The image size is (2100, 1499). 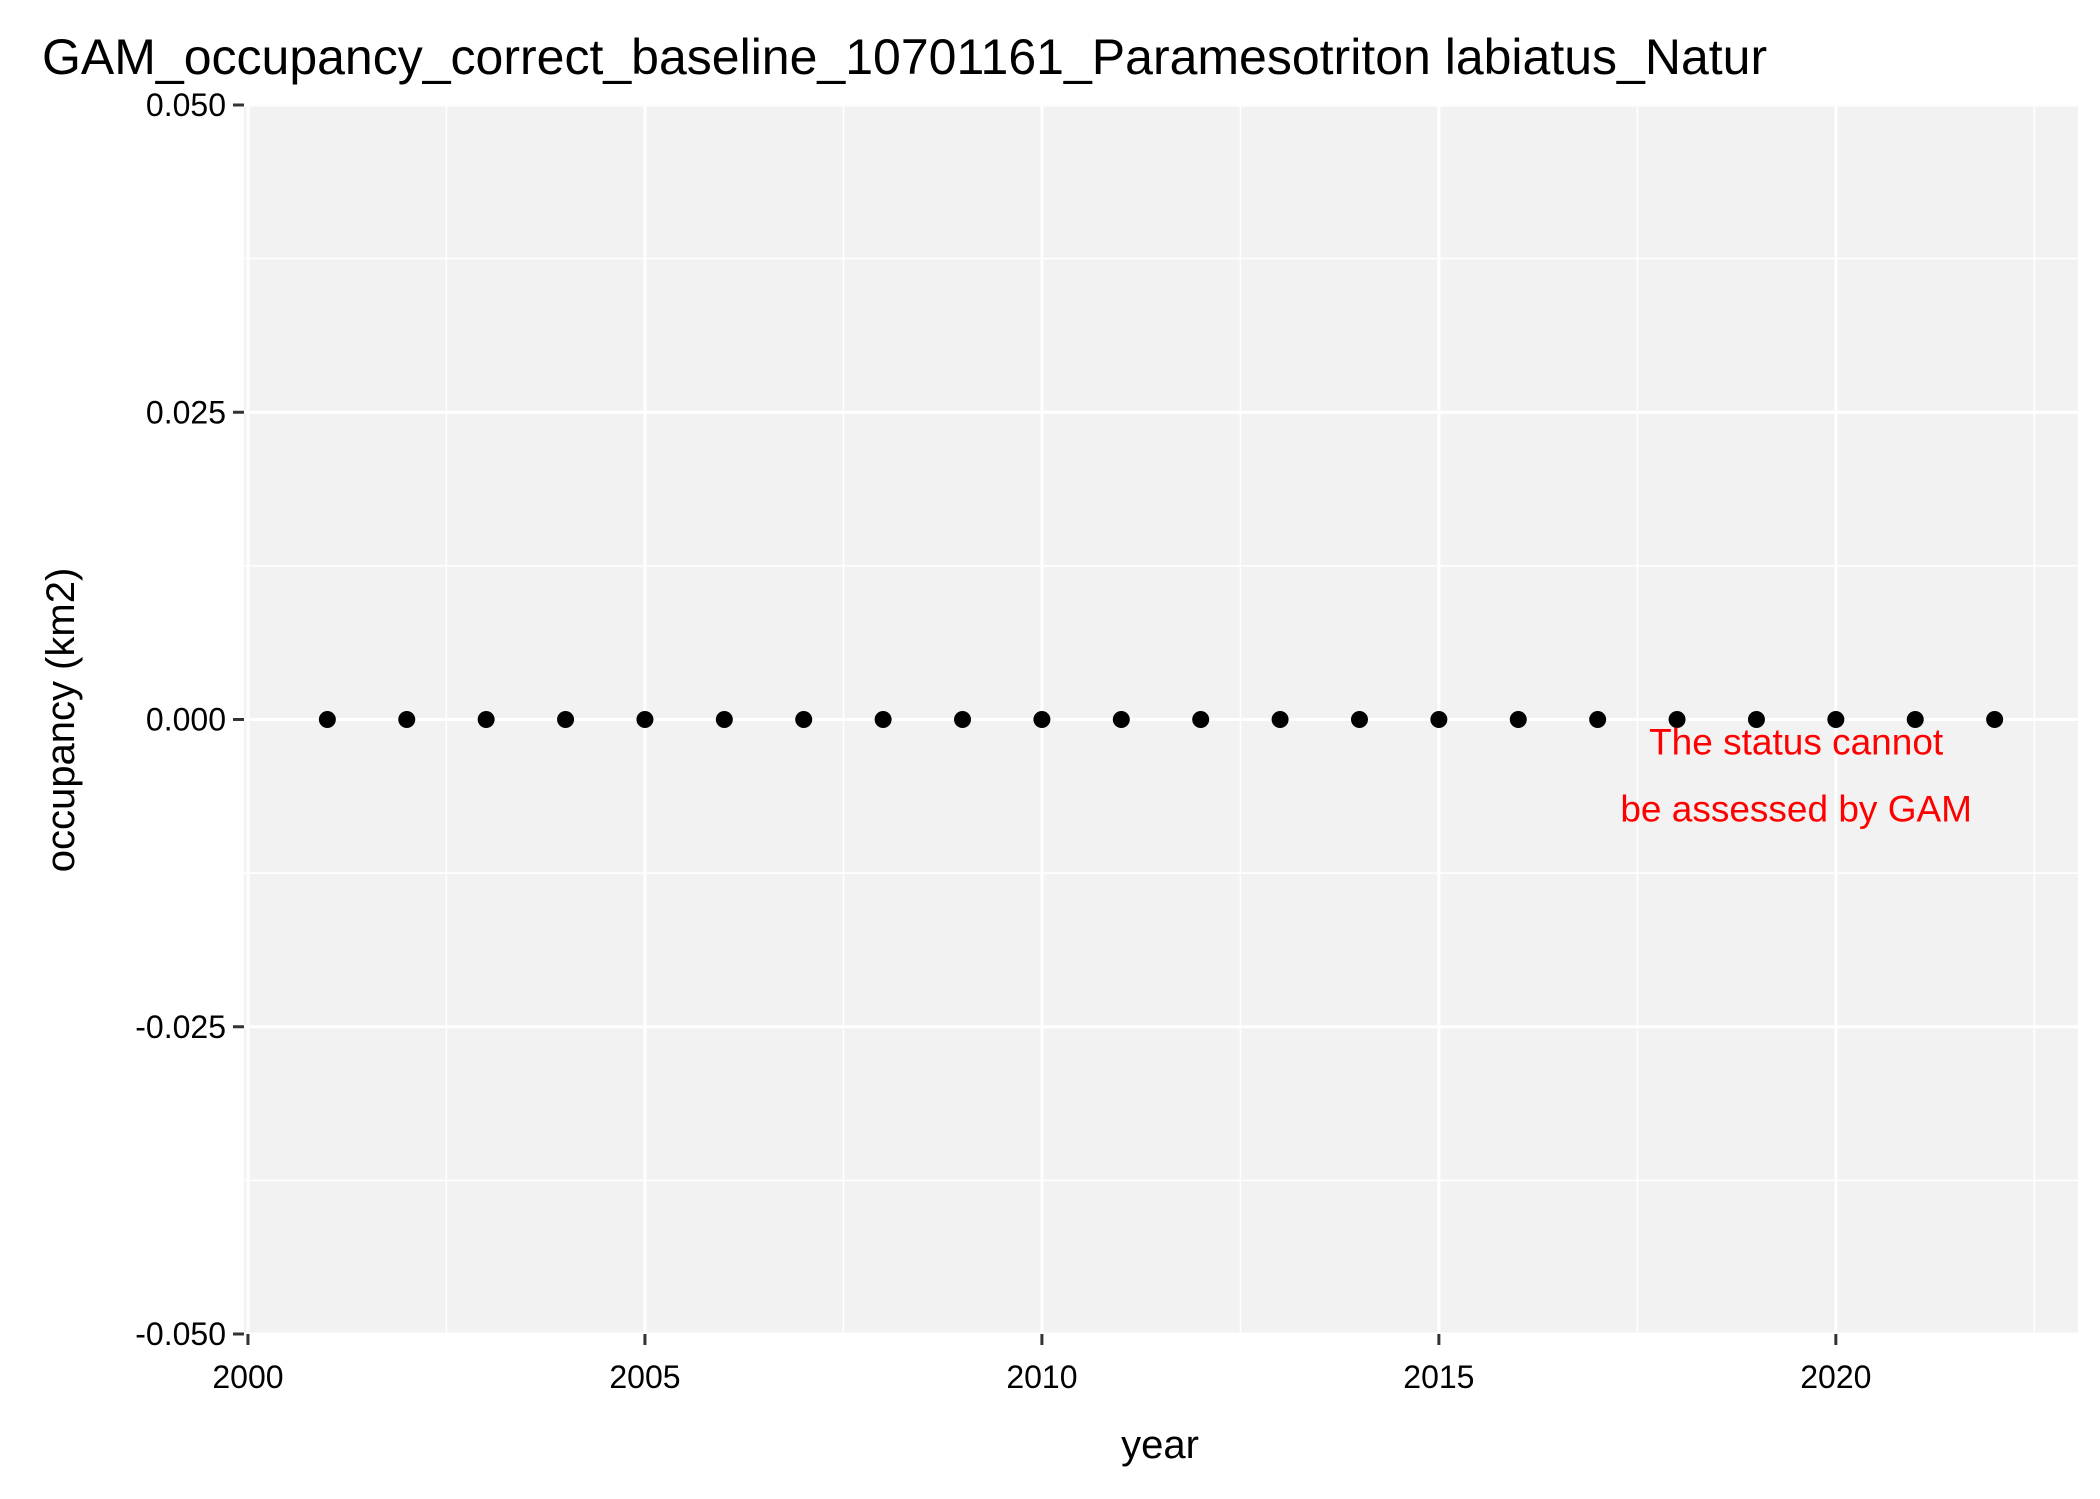 I want to click on y-axis-title: occupancy (km2), so click(x=61, y=720).